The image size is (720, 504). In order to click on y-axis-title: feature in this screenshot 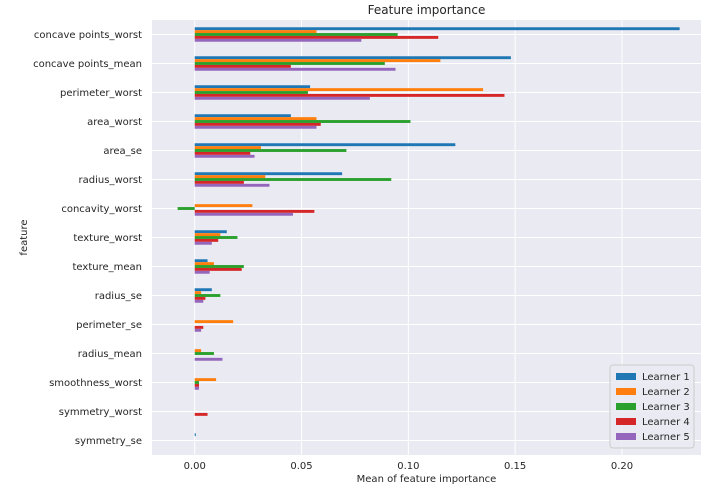, I will do `click(24, 237)`.